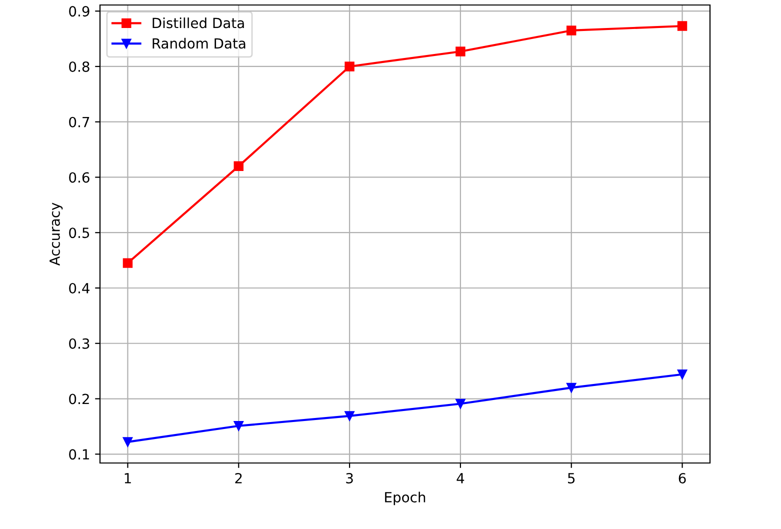  What do you see at coordinates (79, 177) in the screenshot?
I see `y-tick-label: 0.6` at bounding box center [79, 177].